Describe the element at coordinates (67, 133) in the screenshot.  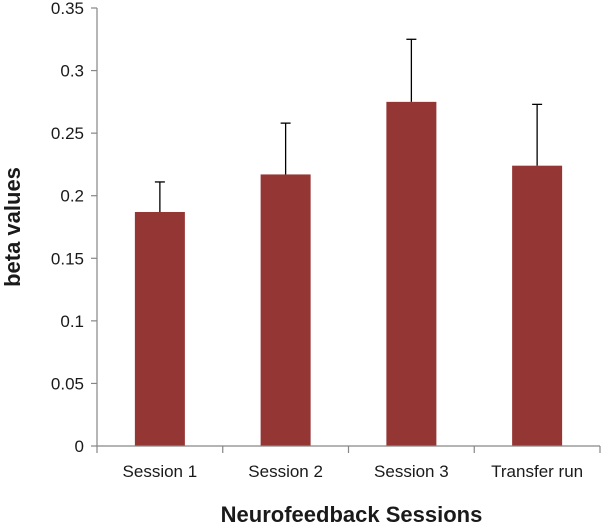
I see `y-tick-label: 0.25` at that location.